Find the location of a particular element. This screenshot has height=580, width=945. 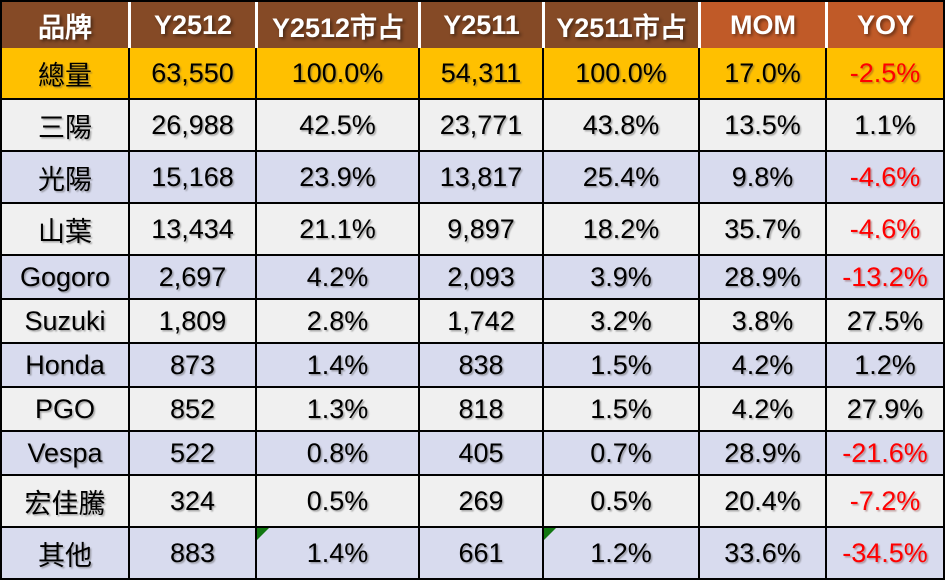

cell-y2512_share: 0.5% is located at coordinates (336, 501).